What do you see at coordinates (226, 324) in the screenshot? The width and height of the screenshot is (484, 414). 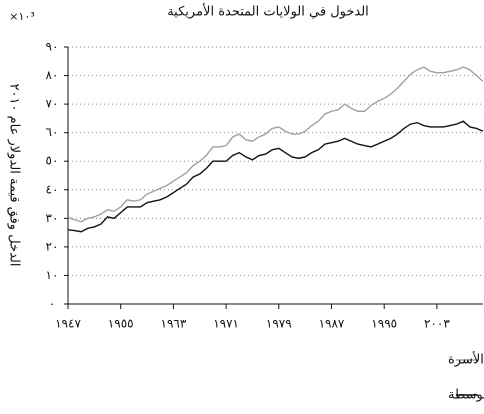 I see `x-tick-label: ١٩٧١` at bounding box center [226, 324].